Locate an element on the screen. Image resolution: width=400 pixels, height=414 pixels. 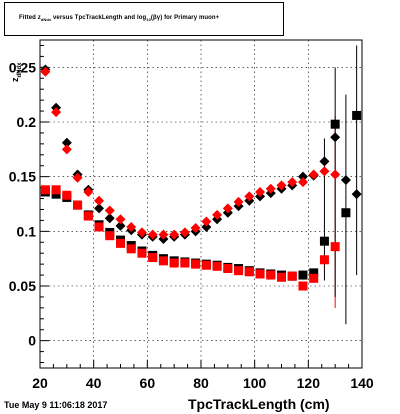
x-tick-label: 60 is located at coordinates (148, 383).